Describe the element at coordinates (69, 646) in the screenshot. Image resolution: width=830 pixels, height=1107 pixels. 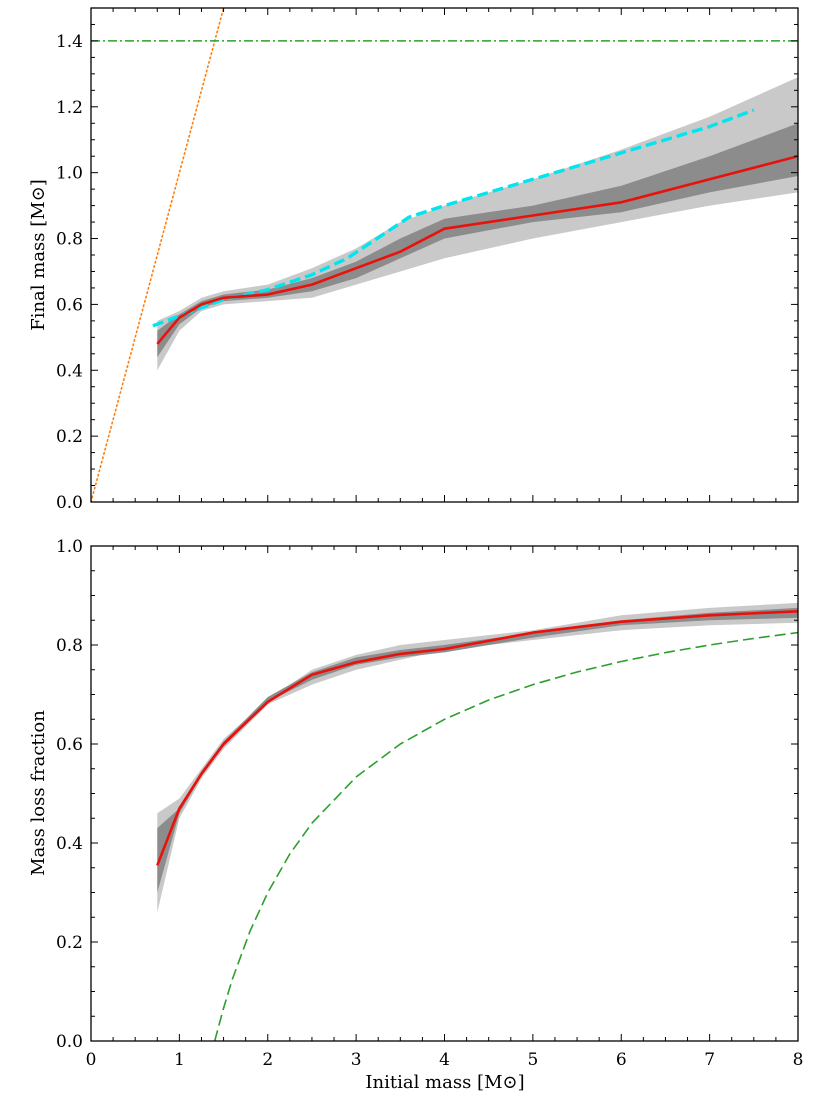
I see `bottom-y-tick-label: 0.8` at that location.